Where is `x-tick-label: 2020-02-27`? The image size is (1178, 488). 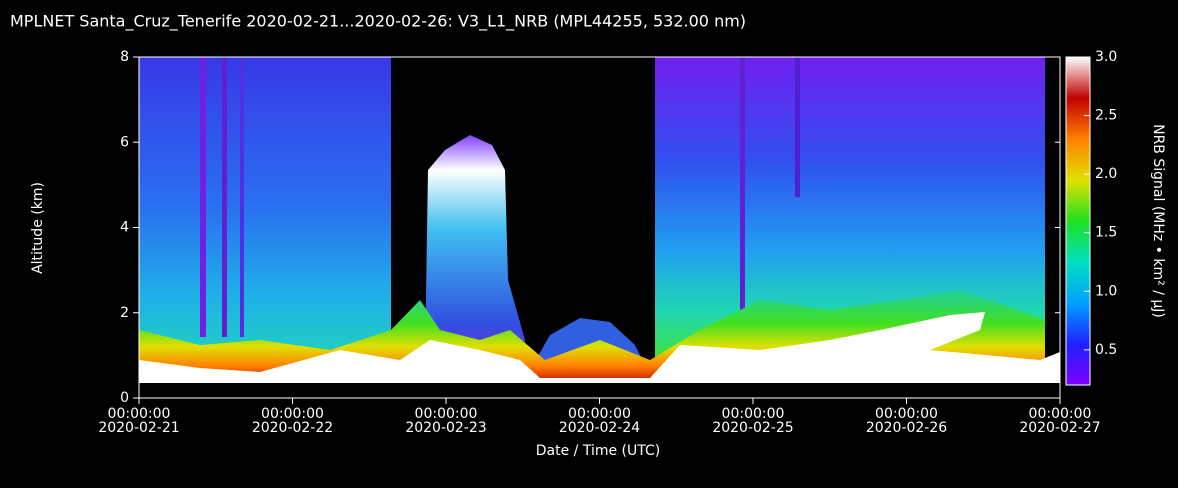 x-tick-label: 2020-02-27 is located at coordinates (1059, 428).